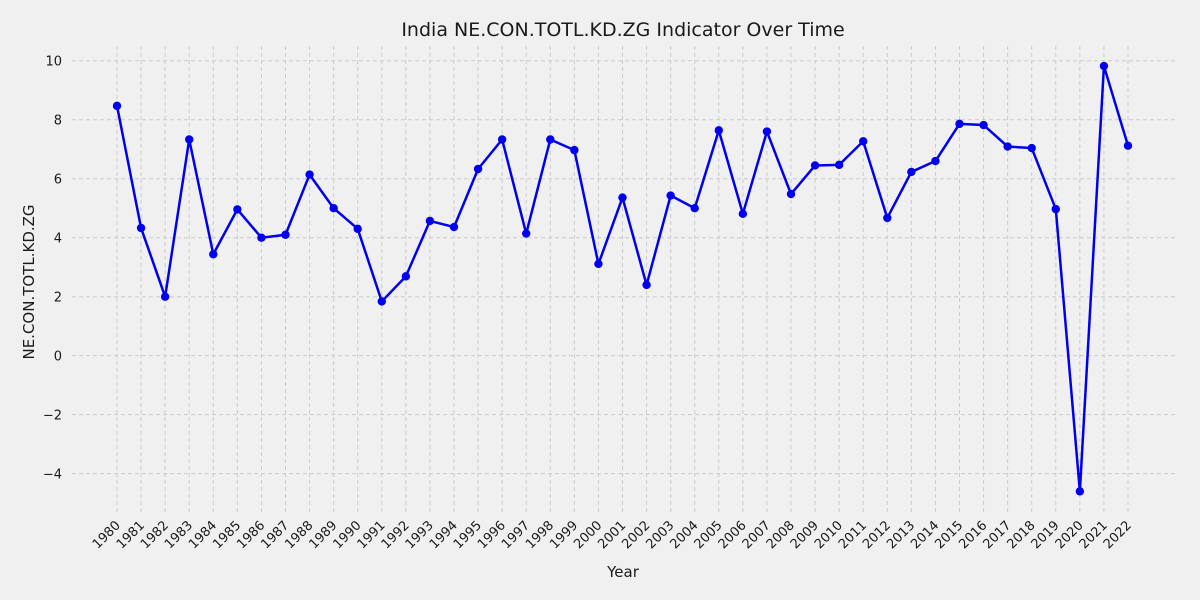 The image size is (1200, 600). What do you see at coordinates (52, 475) in the screenshot?
I see `y-tick-label: −4` at bounding box center [52, 475].